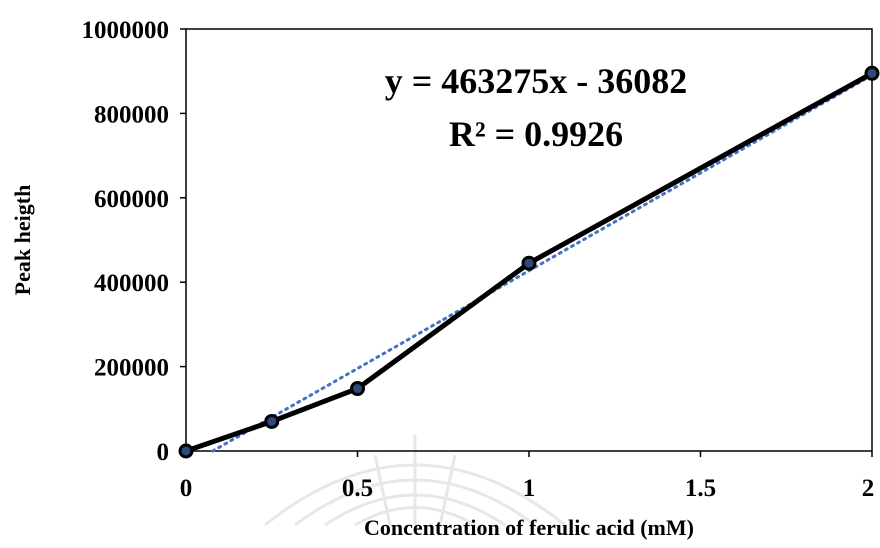  What do you see at coordinates (131, 368) in the screenshot?
I see `y-tick-label: 200000` at bounding box center [131, 368].